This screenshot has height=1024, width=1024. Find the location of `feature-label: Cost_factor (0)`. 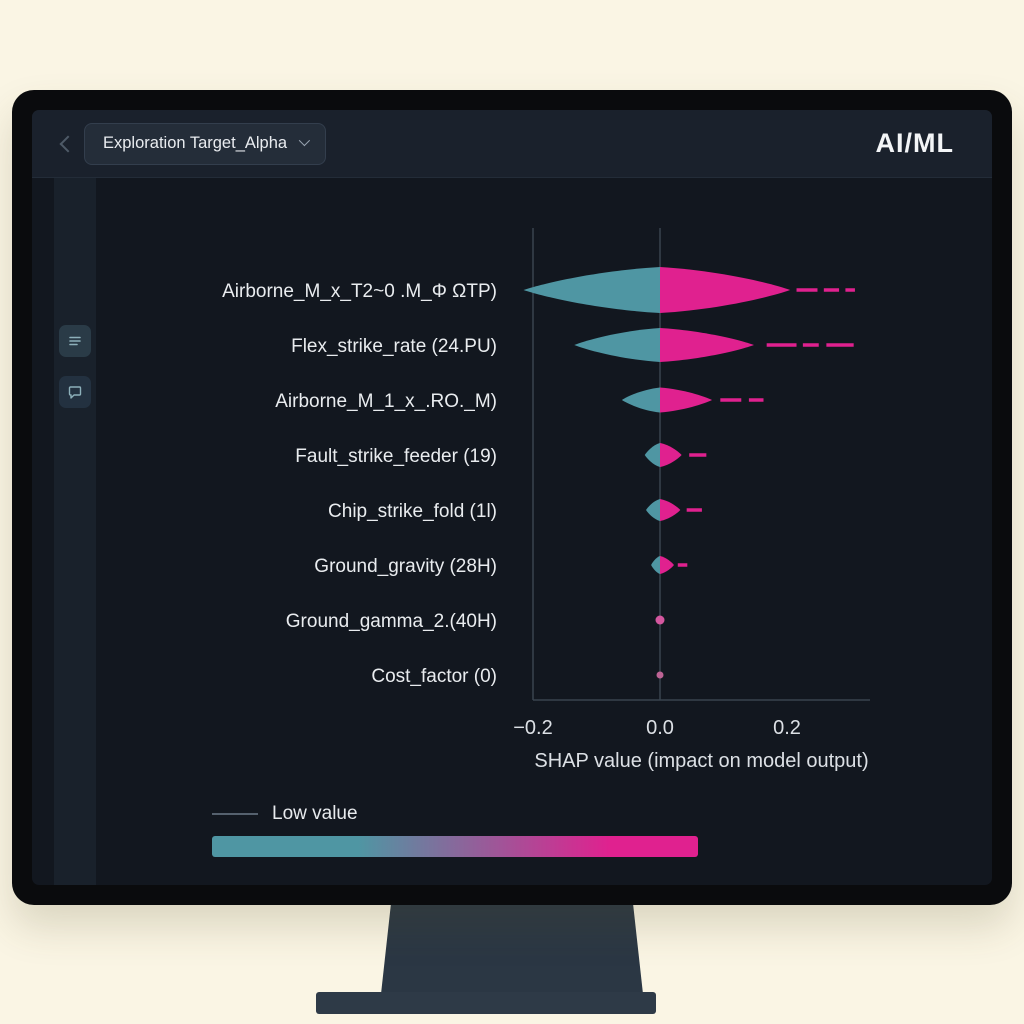

feature-label: Cost_factor (0) is located at coordinates (434, 676).